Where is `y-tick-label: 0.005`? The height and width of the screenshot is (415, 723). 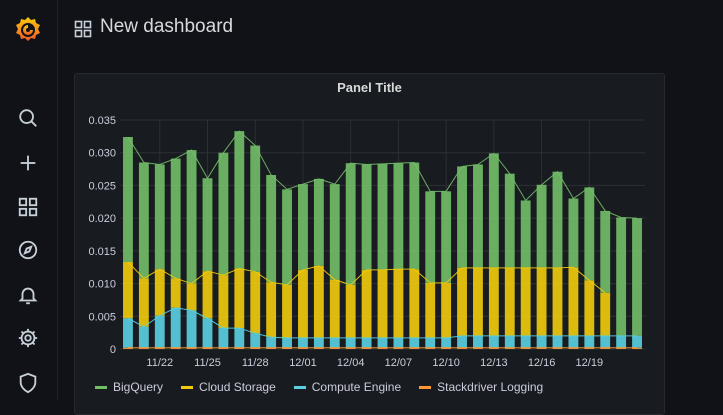 y-tick-label: 0.005 is located at coordinates (102, 317).